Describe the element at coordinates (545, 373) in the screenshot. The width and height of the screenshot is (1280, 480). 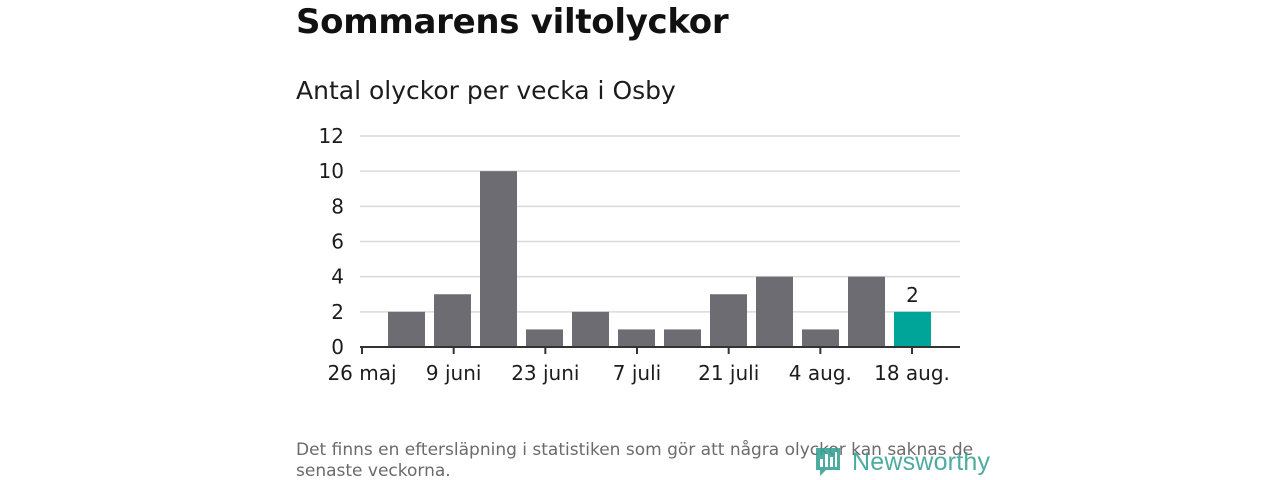
I see `x-tick-label: 23 juni` at that location.